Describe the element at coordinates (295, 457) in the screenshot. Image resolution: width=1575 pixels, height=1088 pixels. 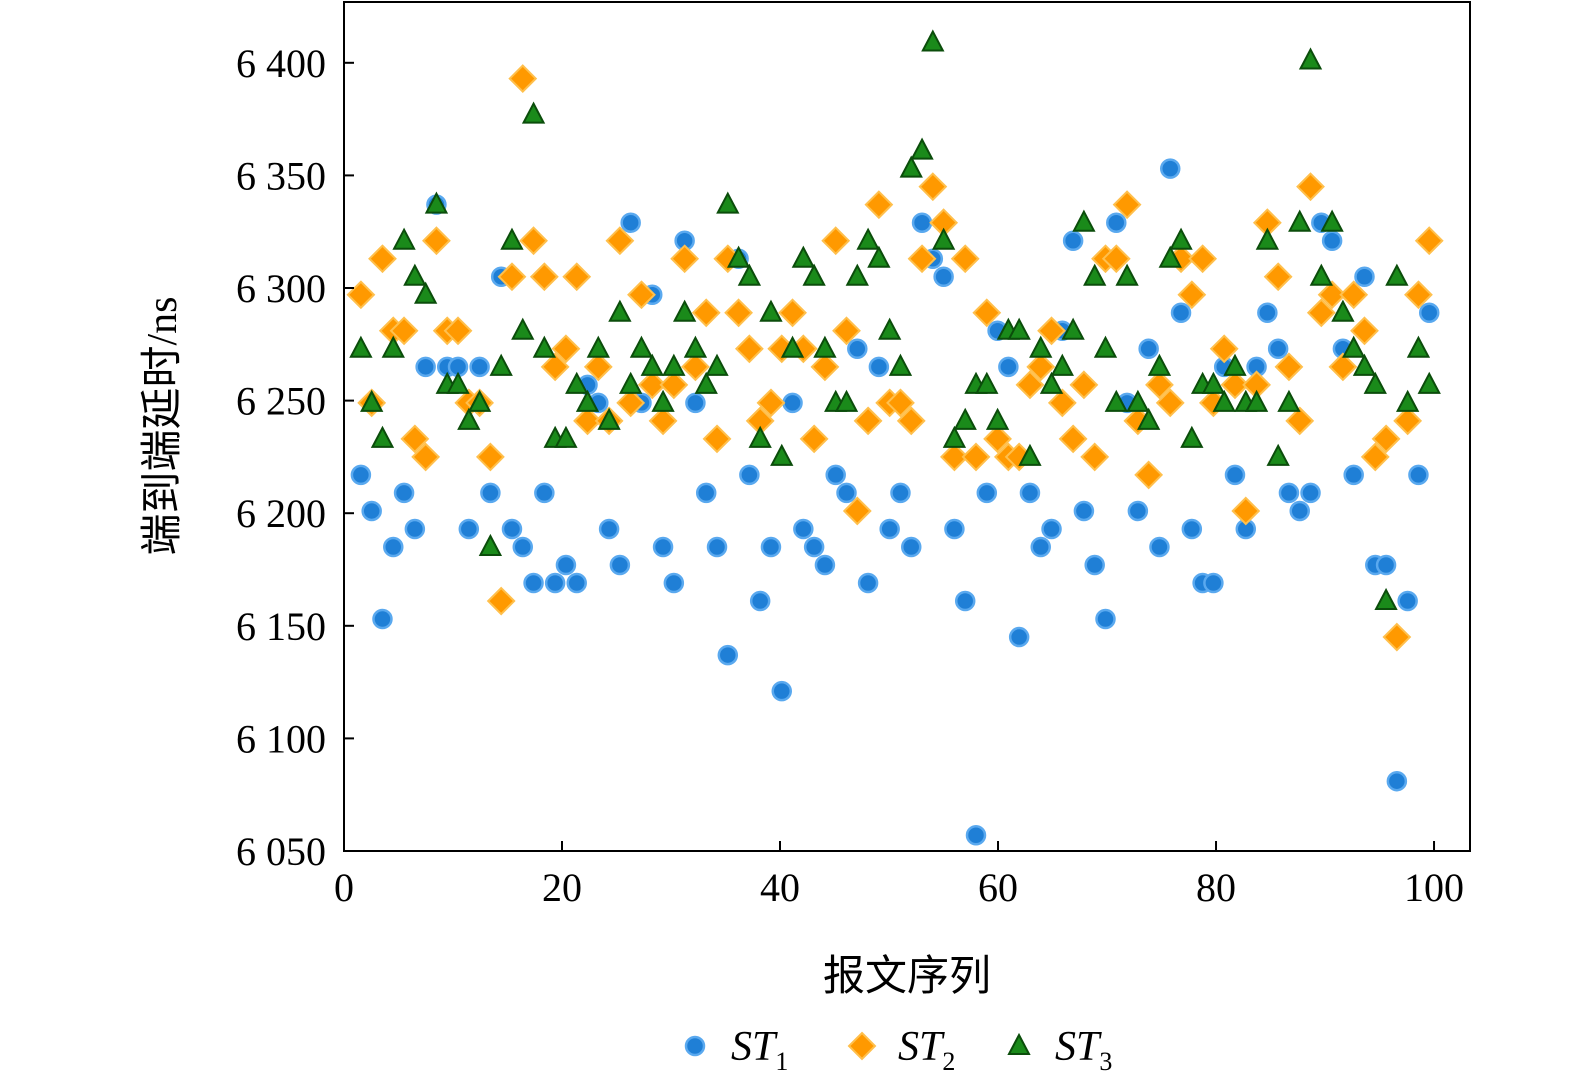
I see `y-axis-ticks: 6 050 6 100 6 150 6 200 6 250 6 300 6 350 6 400` at that location.